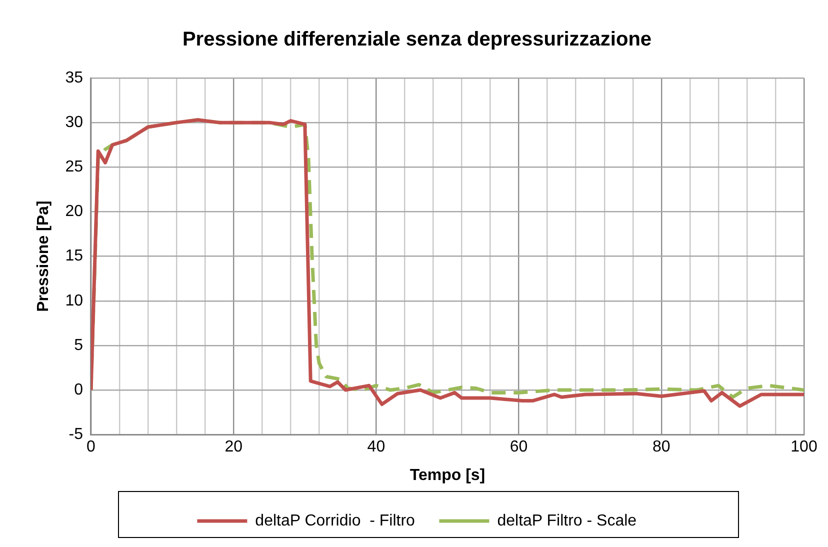 The image size is (828, 547). Describe the element at coordinates (804, 447) in the screenshot. I see `x-tick-label: 100` at that location.